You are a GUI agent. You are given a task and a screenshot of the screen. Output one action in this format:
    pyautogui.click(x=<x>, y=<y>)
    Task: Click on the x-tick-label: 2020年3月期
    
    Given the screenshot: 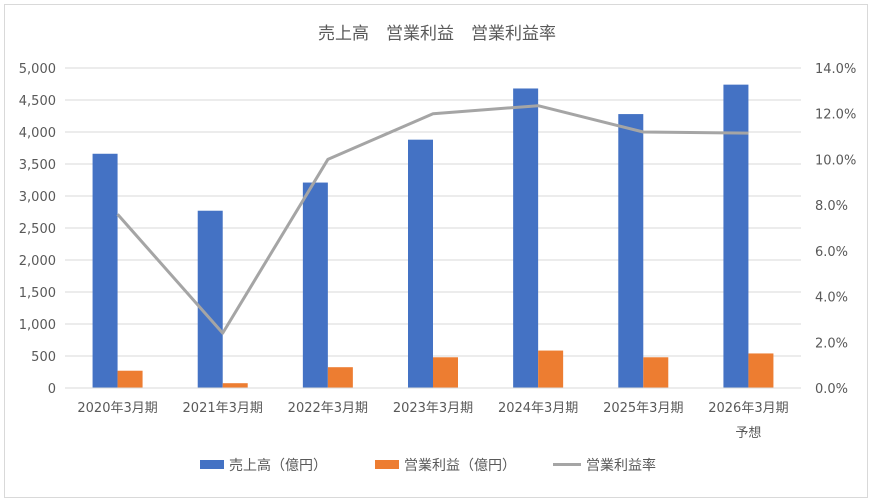 What is the action you would take?
    pyautogui.click(x=117, y=408)
    